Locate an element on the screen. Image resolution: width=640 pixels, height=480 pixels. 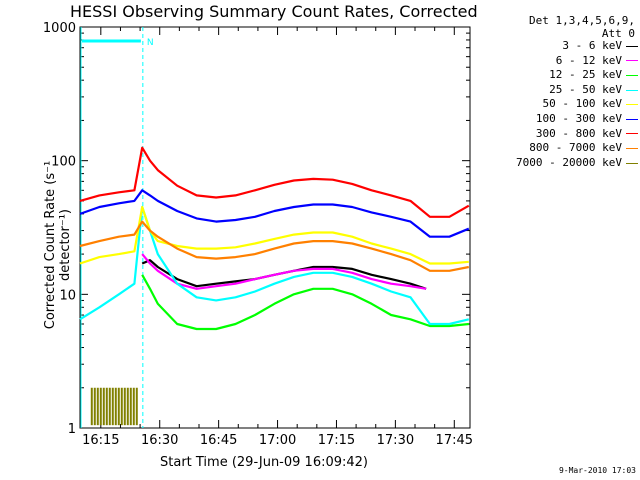
series-line-6-12kev is located at coordinates (284, 271).